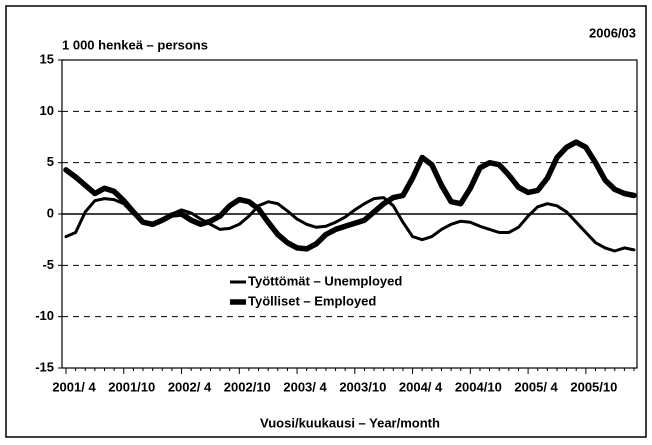 The width and height of the screenshot is (652, 445). What do you see at coordinates (50, 161) in the screenshot?
I see `y-tick-label: 5` at bounding box center [50, 161].